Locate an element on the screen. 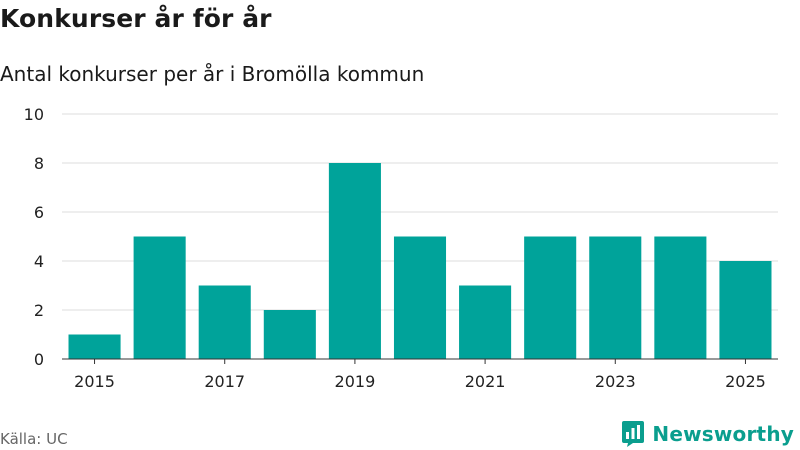  chart-title: Konkurser år för år is located at coordinates (136, 18).